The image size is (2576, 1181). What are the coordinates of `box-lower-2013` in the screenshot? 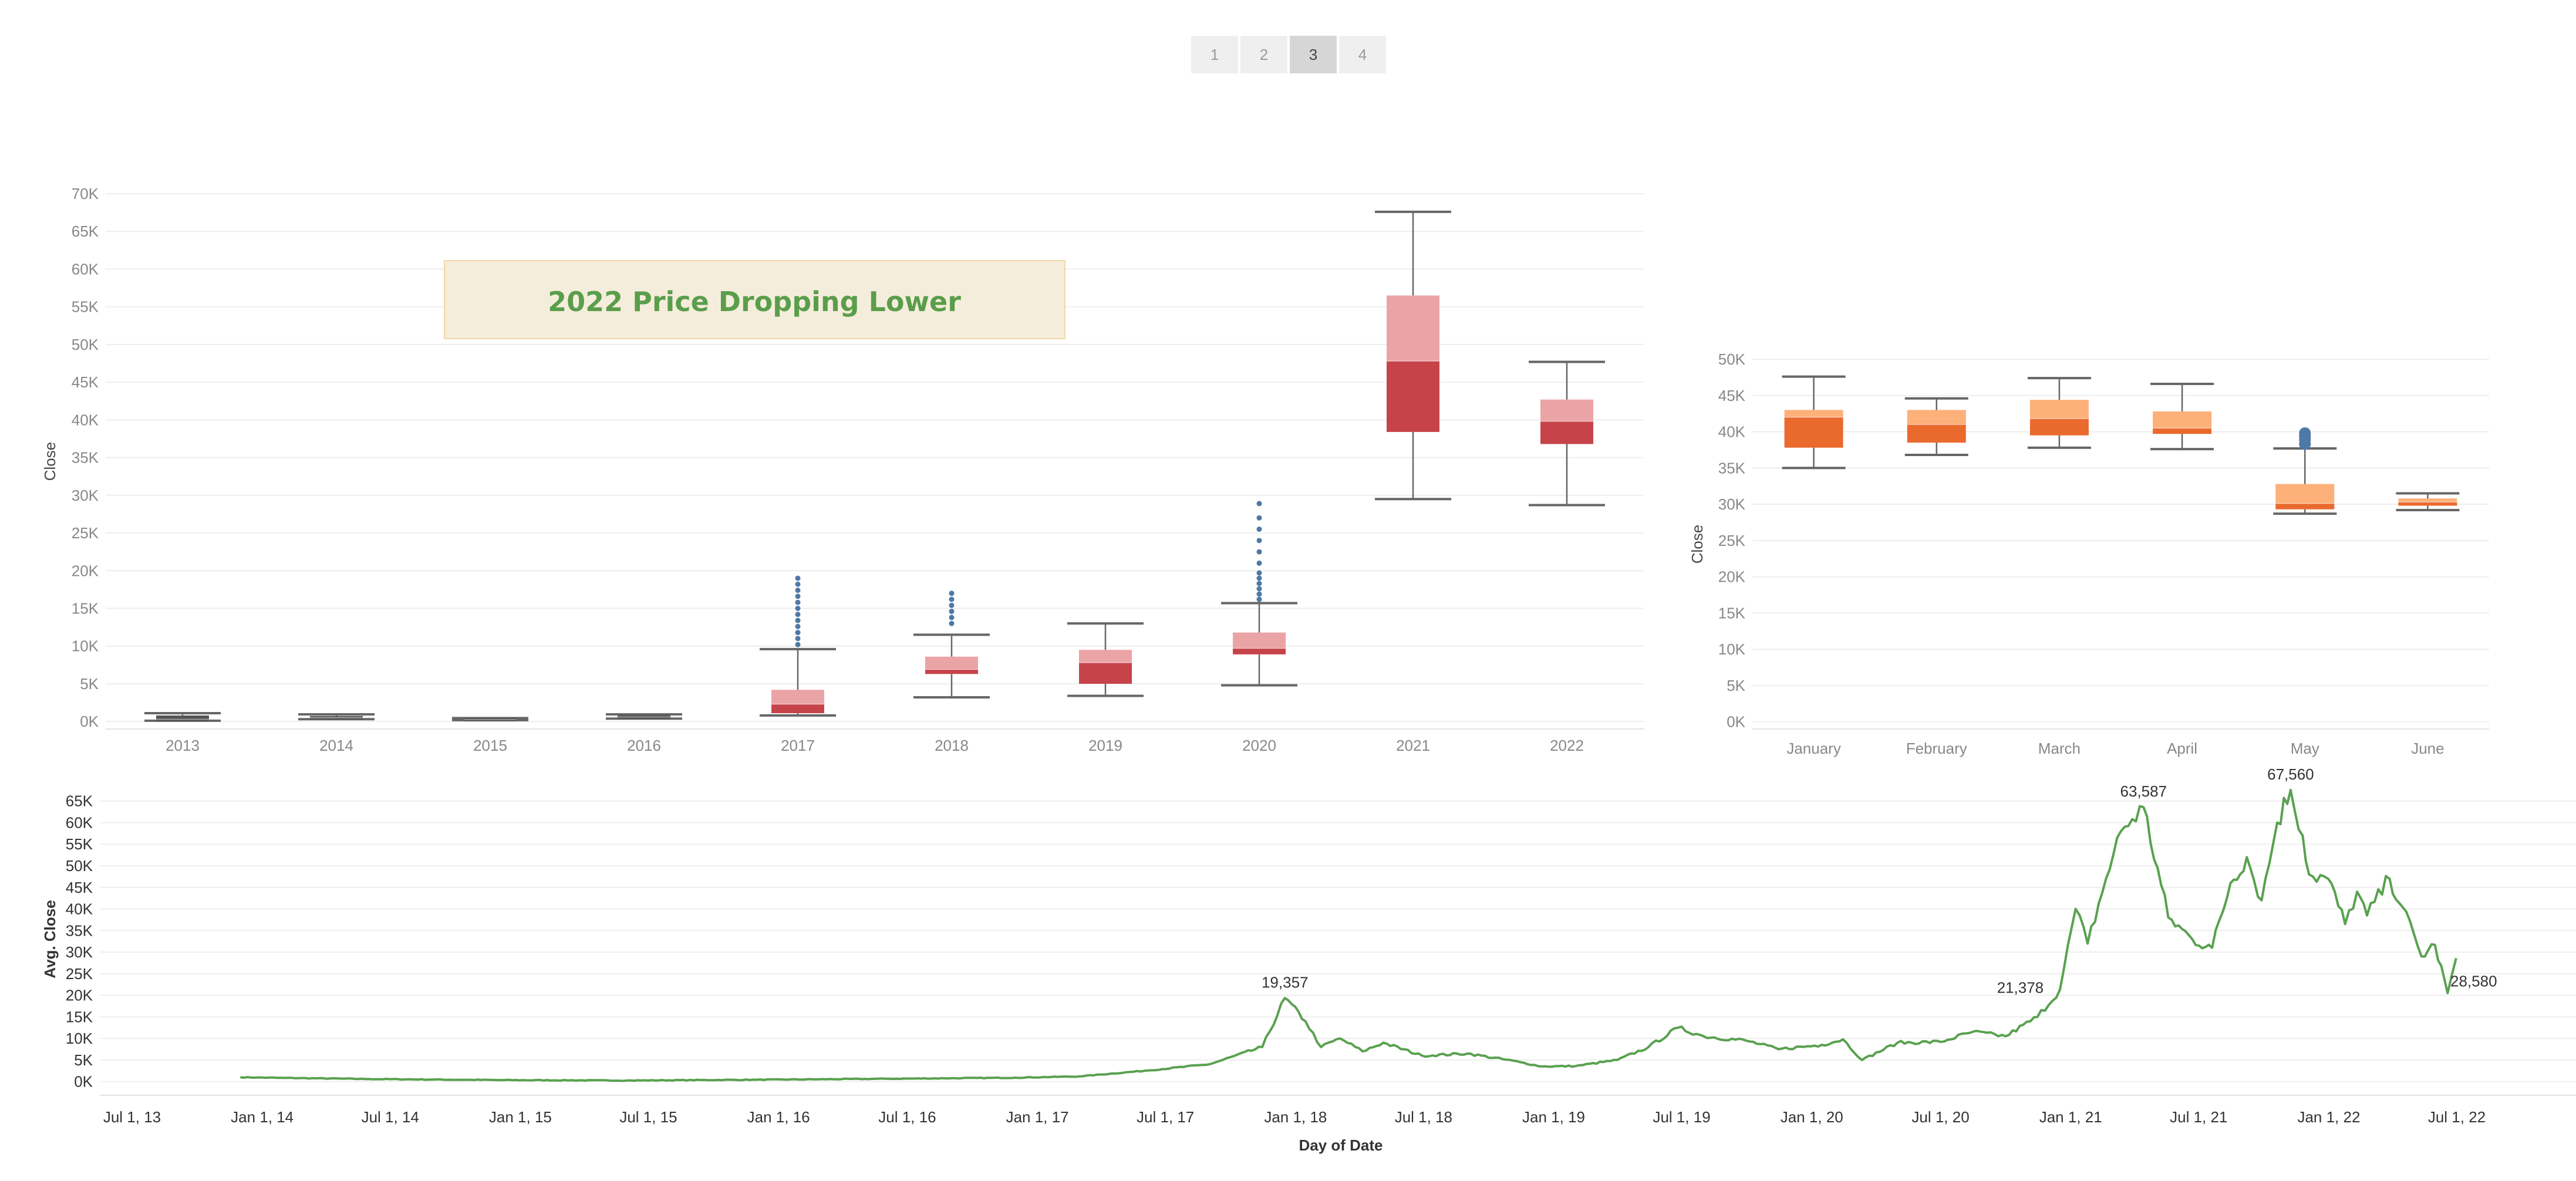 It's located at (182, 720).